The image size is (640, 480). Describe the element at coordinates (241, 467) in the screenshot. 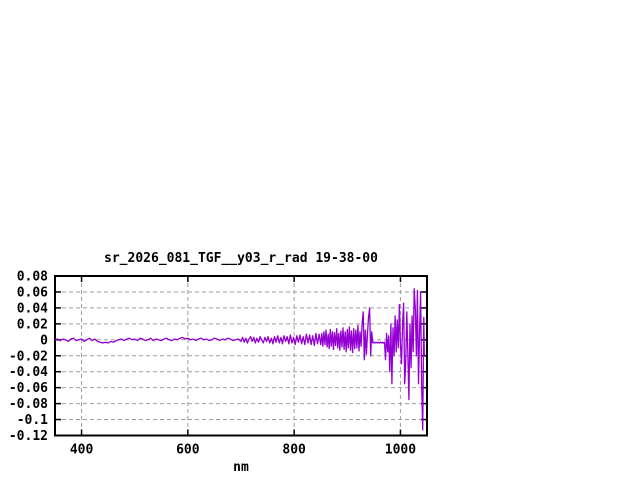

I see `x-axis-label: nm` at that location.